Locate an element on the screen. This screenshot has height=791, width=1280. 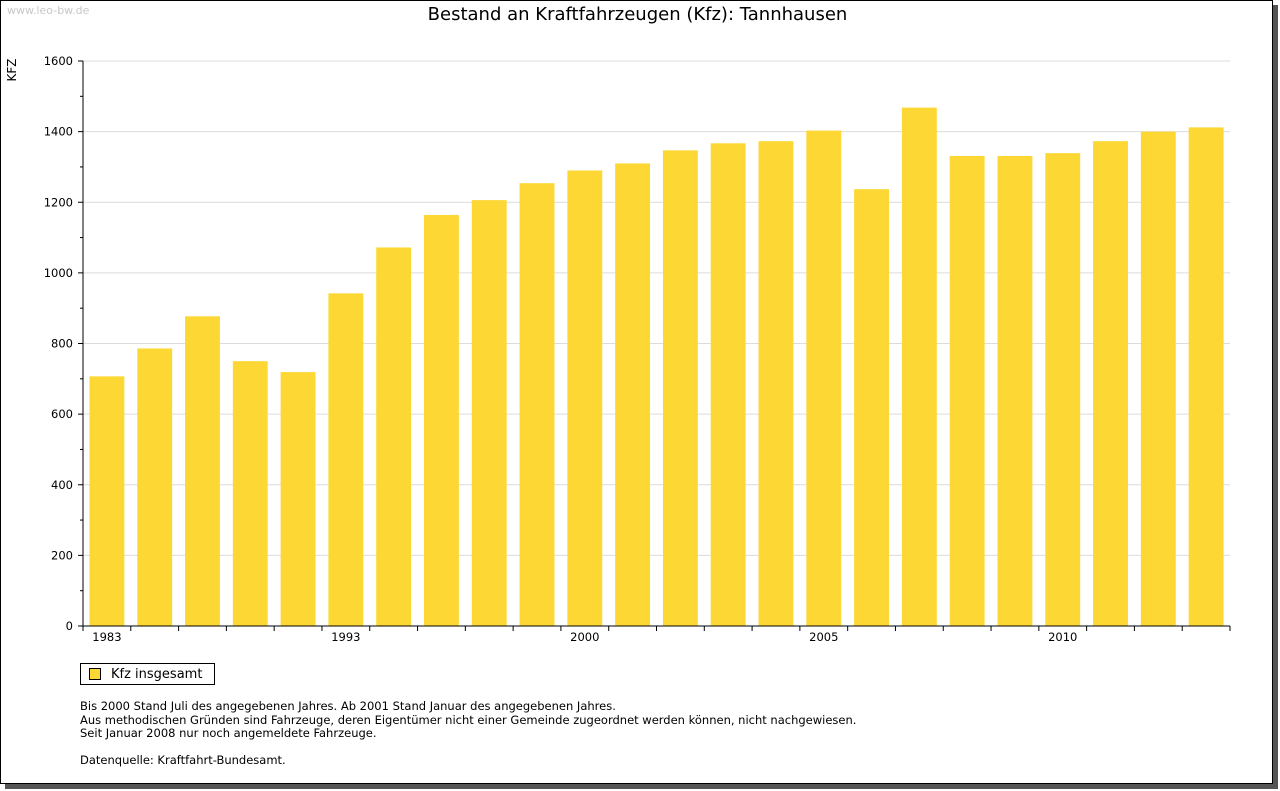
x-tick-label: 1993 is located at coordinates (345, 637).